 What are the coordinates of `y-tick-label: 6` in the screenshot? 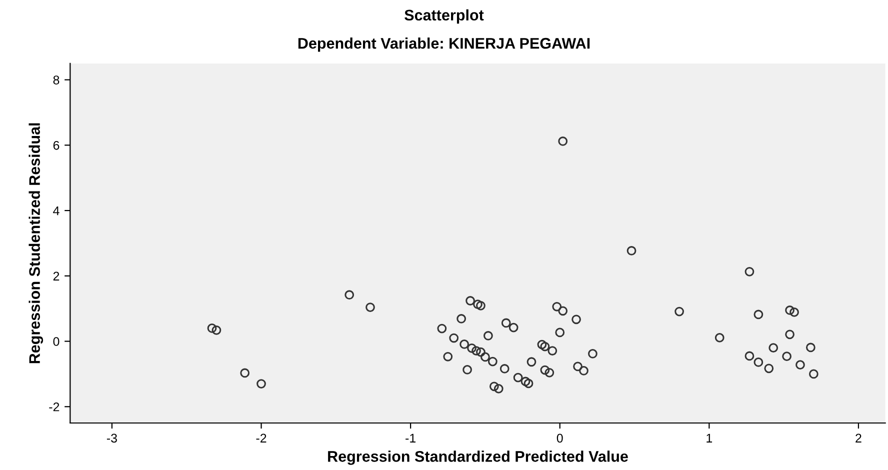 It's located at (56, 145).